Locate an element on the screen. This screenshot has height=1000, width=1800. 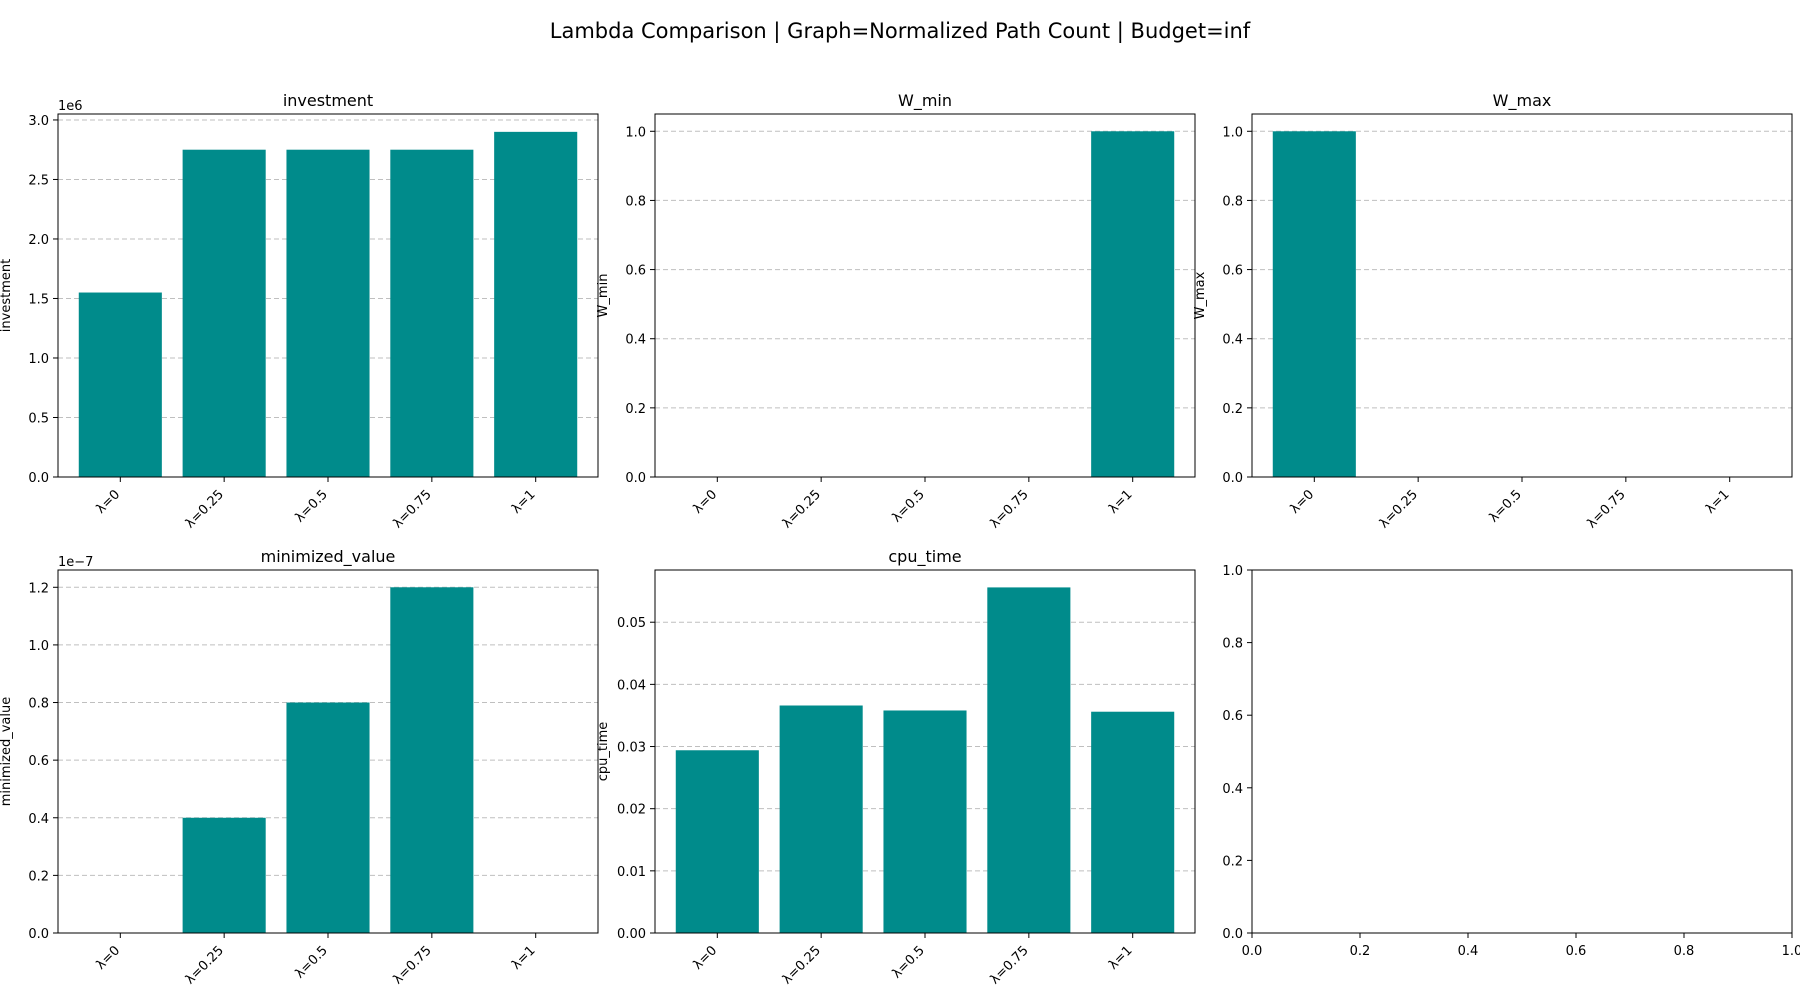
x-tick-label: 0.6 is located at coordinates (1576, 951).